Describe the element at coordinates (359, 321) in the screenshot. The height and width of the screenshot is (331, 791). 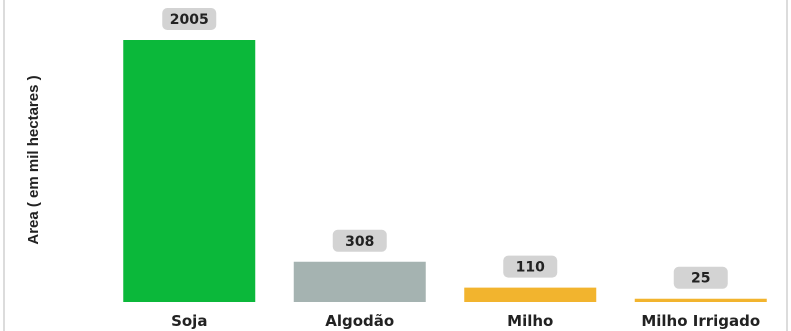
I see `category-label-1: Algodão` at that location.